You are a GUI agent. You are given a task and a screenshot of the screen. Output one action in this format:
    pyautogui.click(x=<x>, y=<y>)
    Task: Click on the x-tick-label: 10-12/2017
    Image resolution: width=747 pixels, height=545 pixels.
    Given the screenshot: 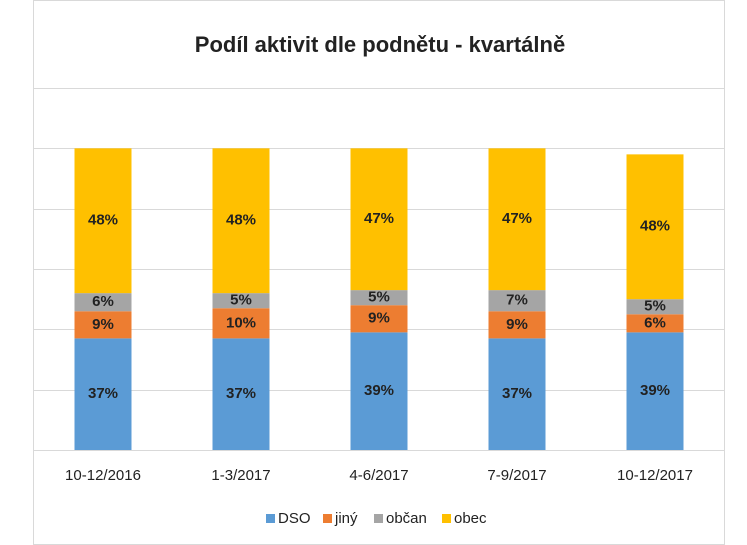 What is the action you would take?
    pyautogui.click(x=655, y=475)
    